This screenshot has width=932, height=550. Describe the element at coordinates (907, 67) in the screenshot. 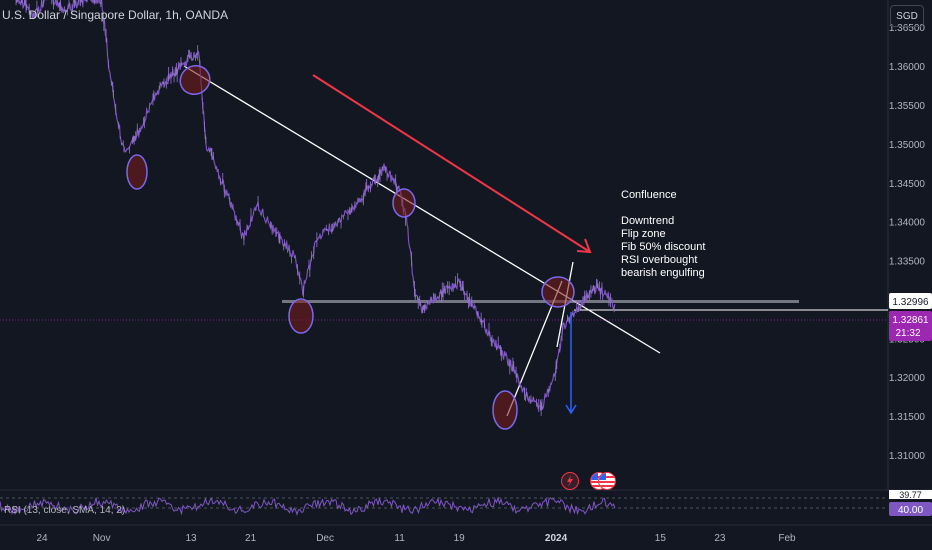

I see `y-tick-label: 1.36000` at that location.